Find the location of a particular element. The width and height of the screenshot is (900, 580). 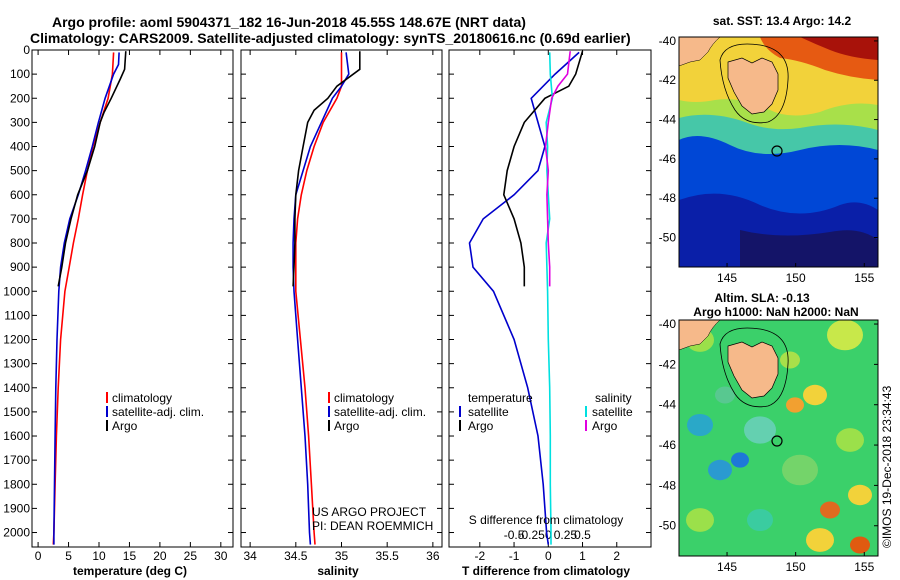

series-line-s-argo is located at coordinates (557, 169).